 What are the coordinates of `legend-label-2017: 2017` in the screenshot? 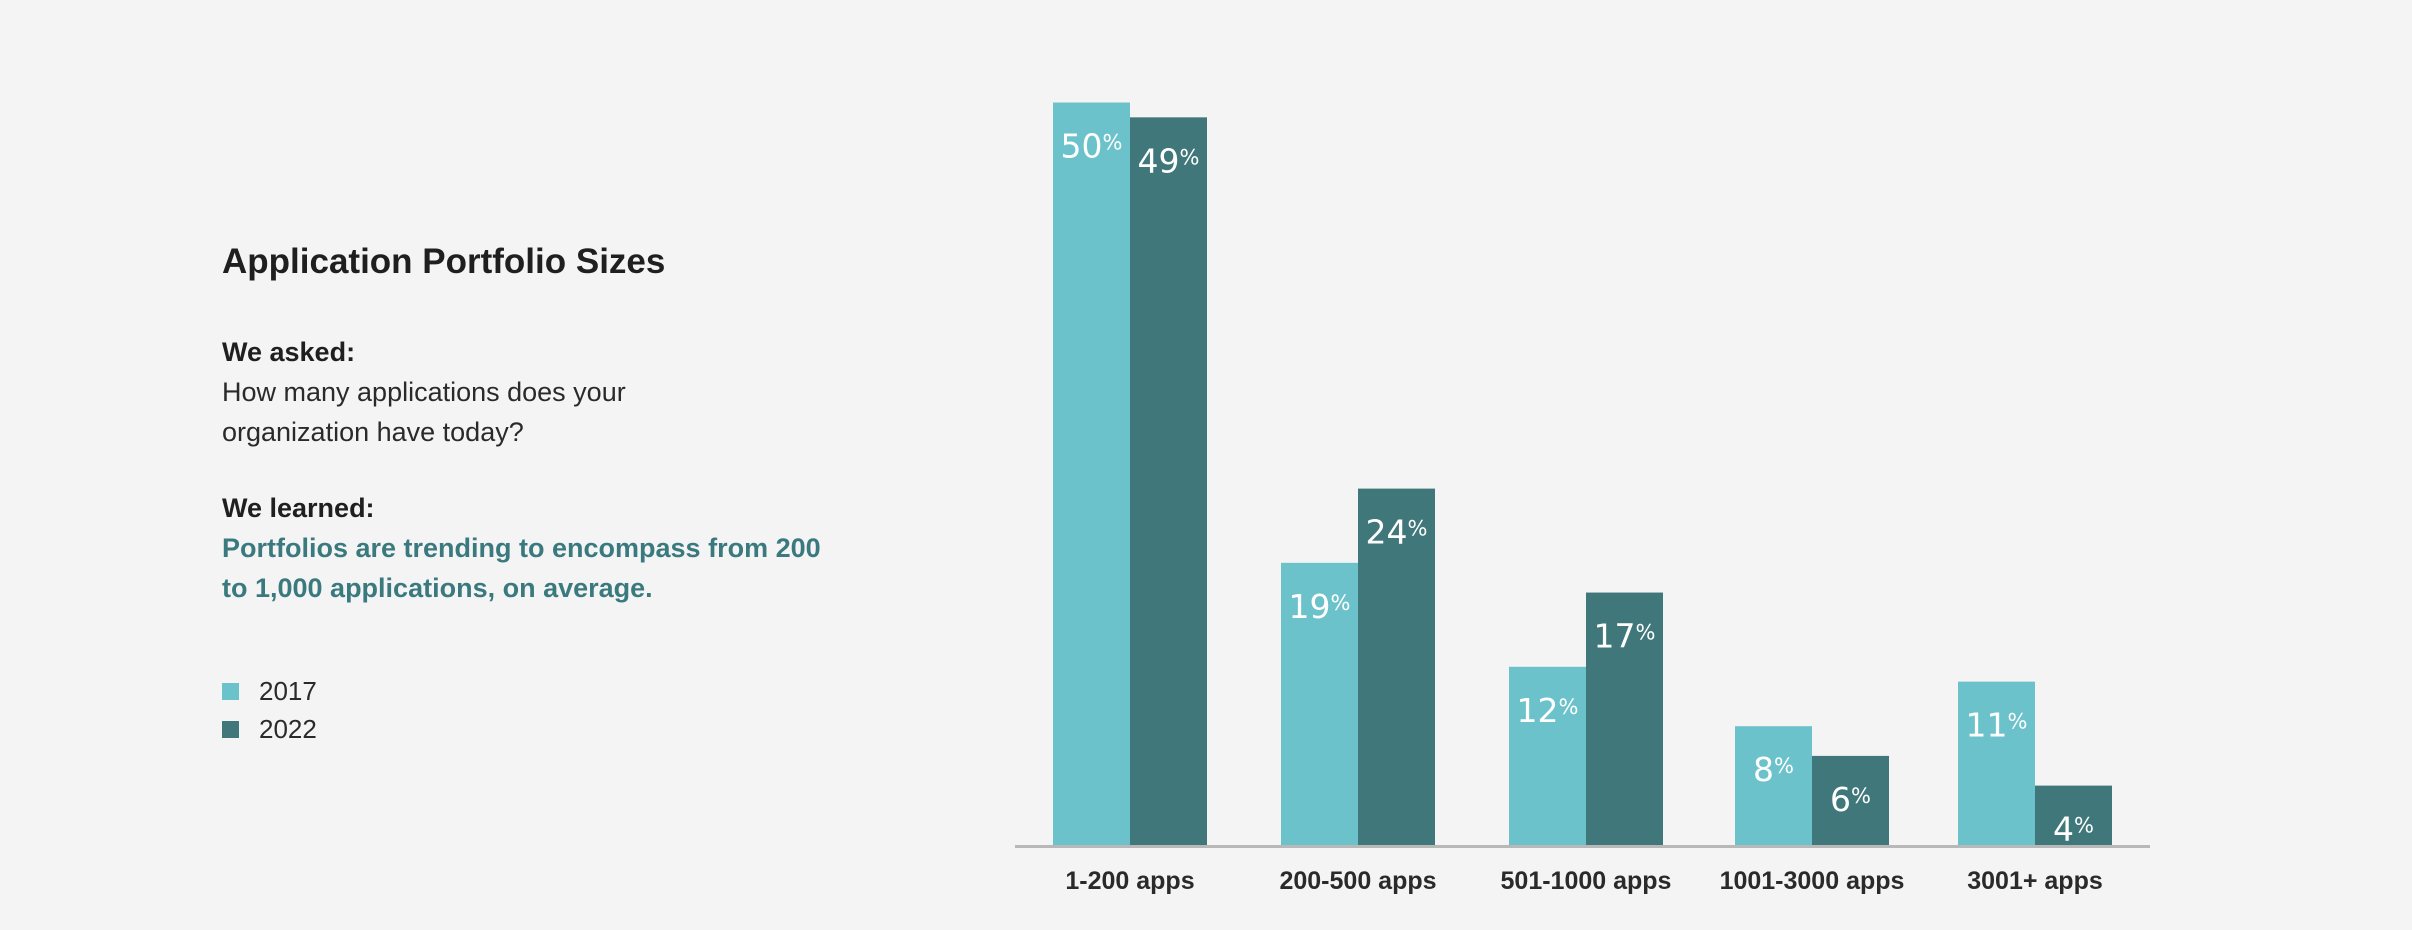 It's located at (288, 690).